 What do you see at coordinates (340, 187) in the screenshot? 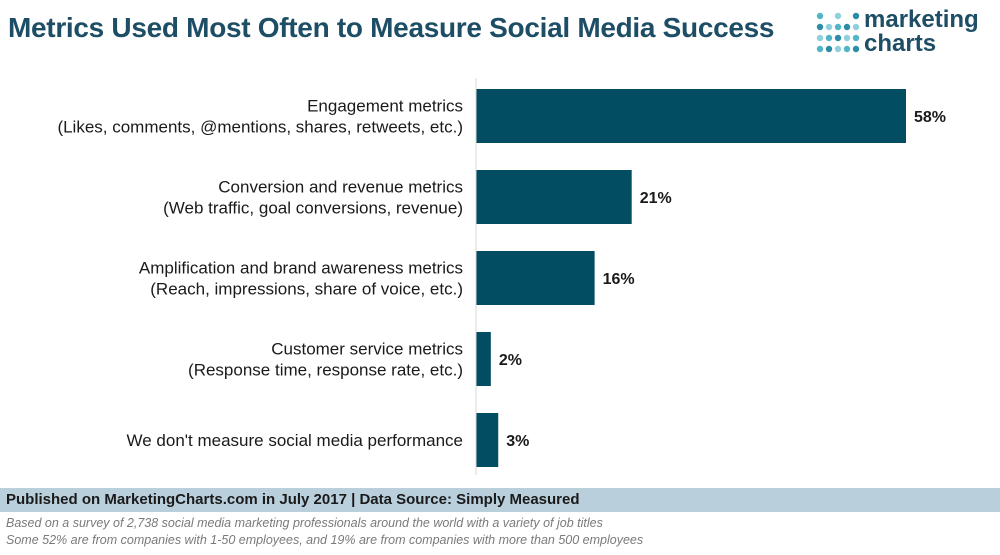
I see `category-label: Conversion and revenue metrics` at bounding box center [340, 187].